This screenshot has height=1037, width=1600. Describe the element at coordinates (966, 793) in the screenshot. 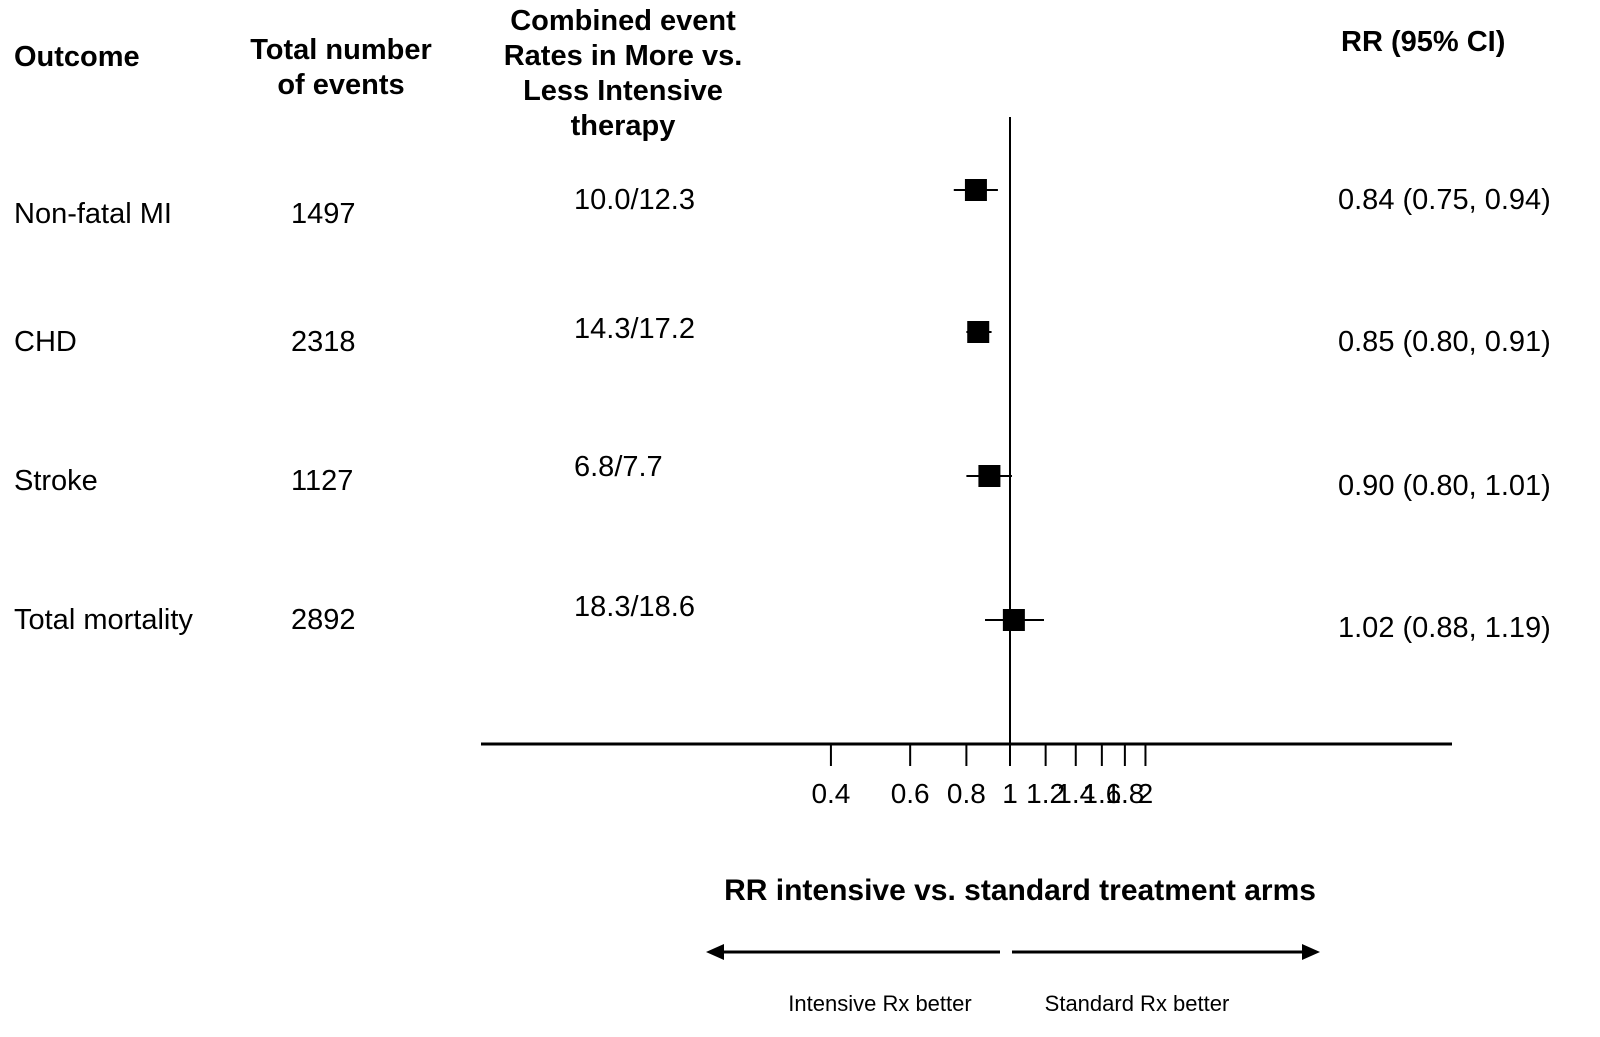

I see `x-tick-label-0.8: 0.8` at that location.